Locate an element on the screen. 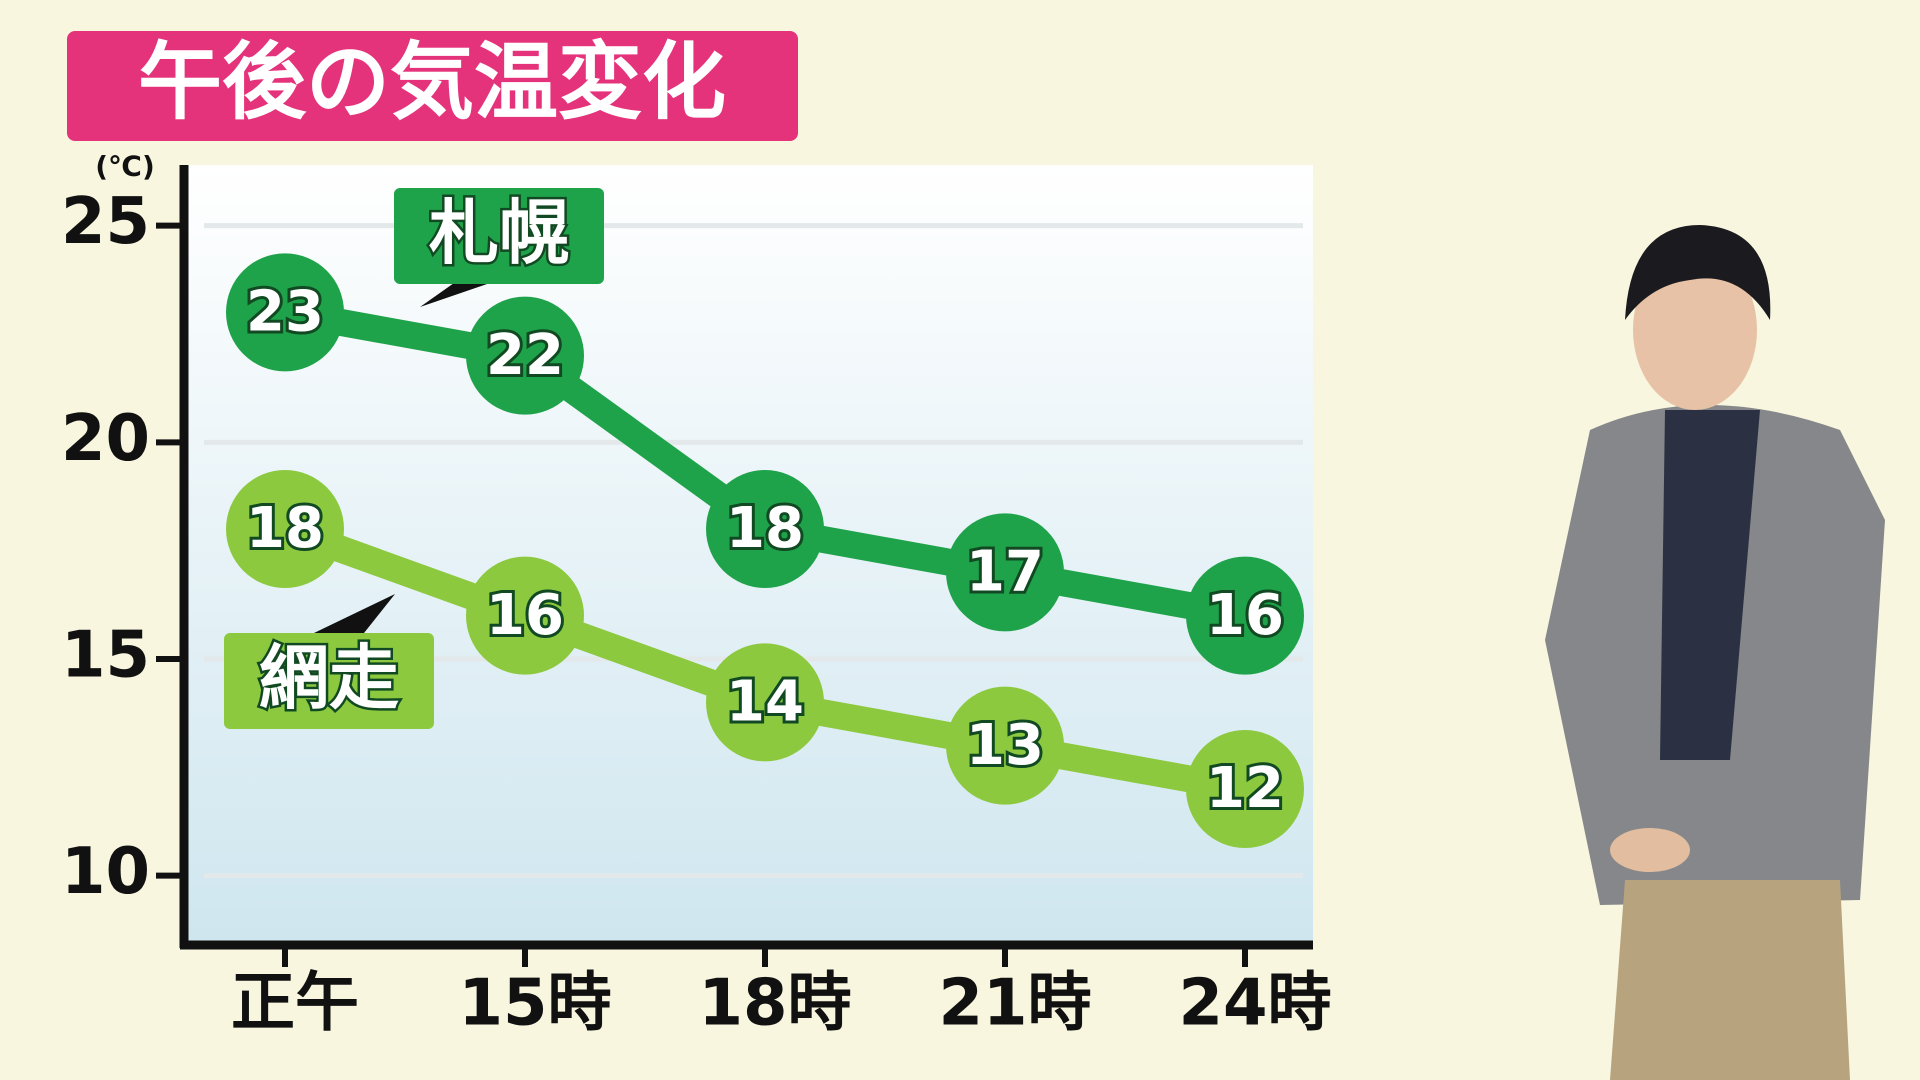 Image resolution: width=1920 pixels, height=1080 pixels. y-tick-label: 20 is located at coordinates (105, 439).